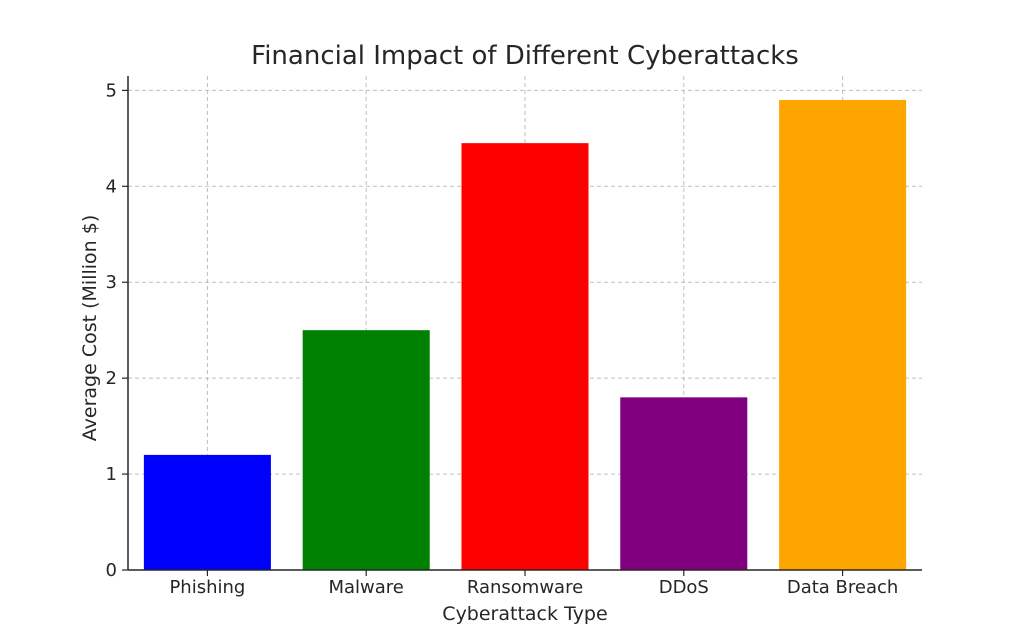 This screenshot has width=1024, height=644. I want to click on x-ticks: Phishing Malware Ransomware DDoS Data Breach, so click(533, 584).